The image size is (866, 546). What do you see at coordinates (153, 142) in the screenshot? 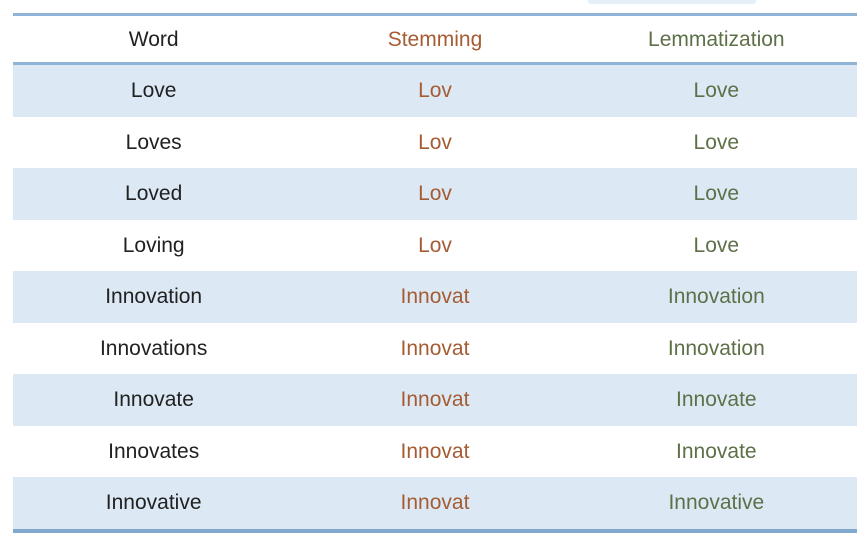
I see `cell-word: Loves` at bounding box center [153, 142].